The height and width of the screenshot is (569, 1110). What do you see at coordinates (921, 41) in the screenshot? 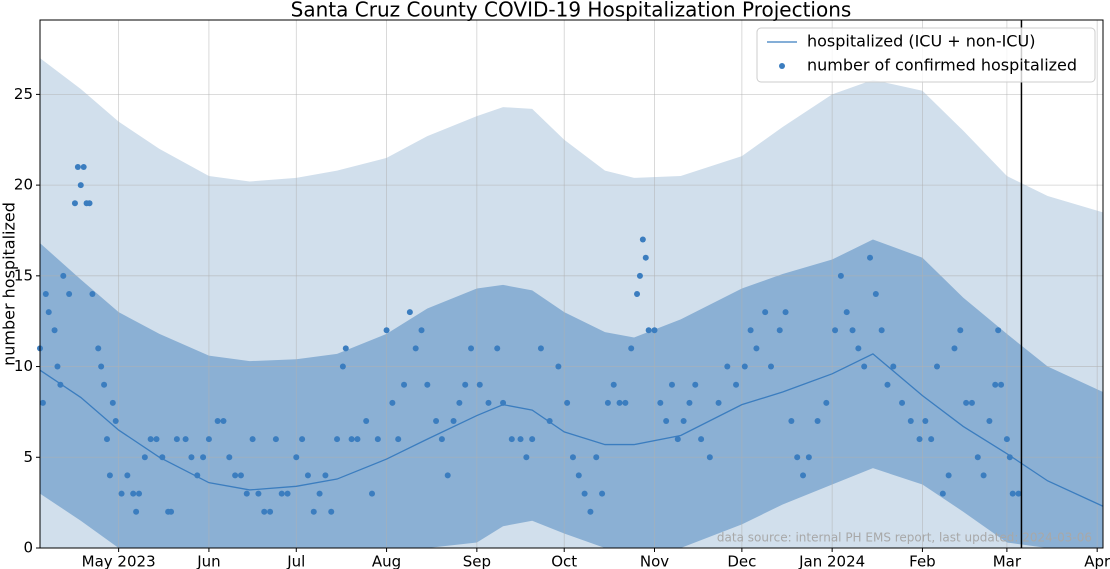
I see `legend-label: hospitalized (ICU + non-ICU)` at bounding box center [921, 41].